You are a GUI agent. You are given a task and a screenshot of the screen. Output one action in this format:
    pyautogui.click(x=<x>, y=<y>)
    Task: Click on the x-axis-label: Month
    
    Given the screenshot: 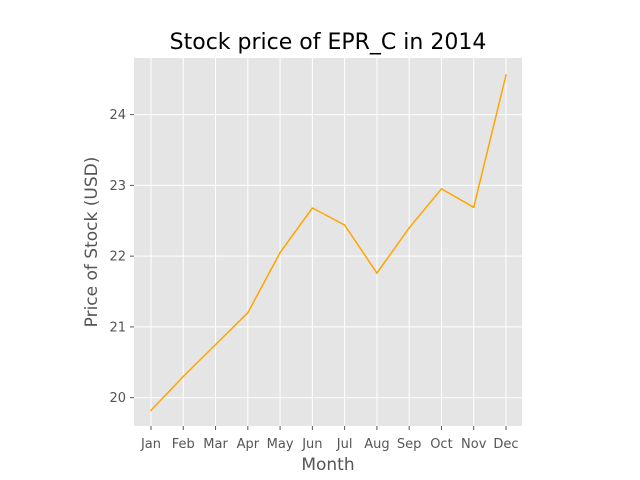 What is the action you would take?
    pyautogui.click(x=327, y=465)
    